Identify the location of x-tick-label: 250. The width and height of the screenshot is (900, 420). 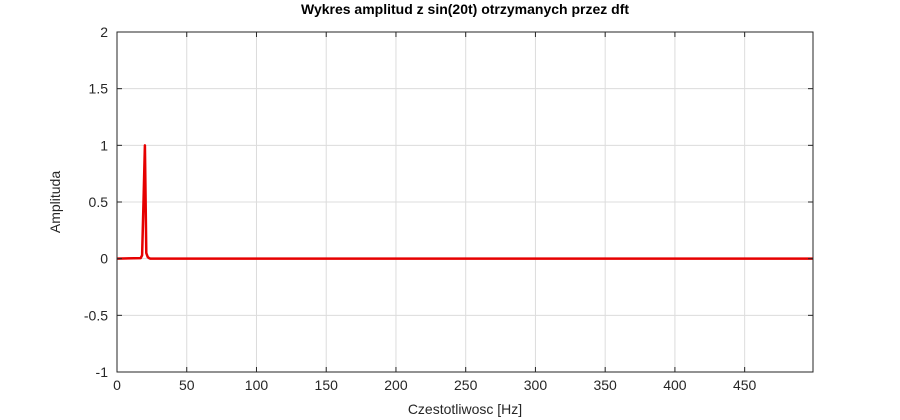
(466, 385).